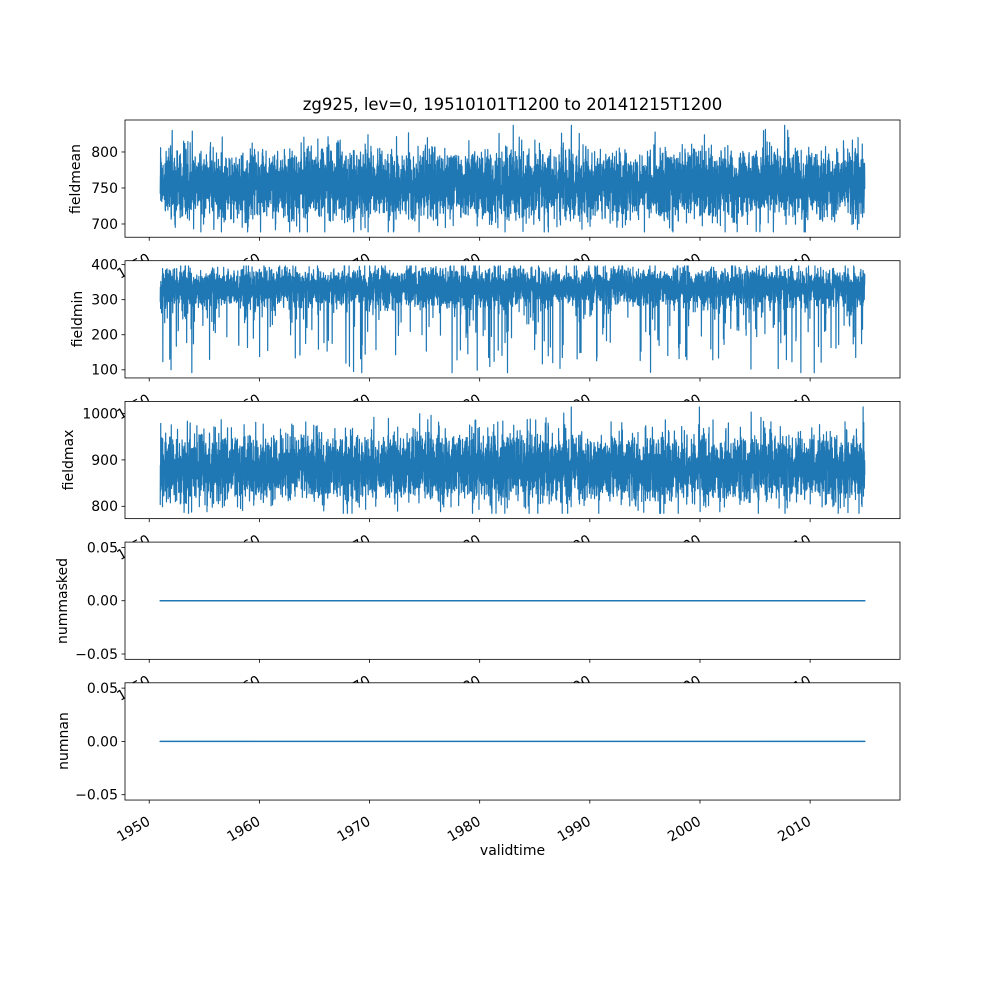 The image size is (1000, 1000). I want to click on subplot-fieldmax: 80090010001950196019701980199020002010, so click(491, 482).